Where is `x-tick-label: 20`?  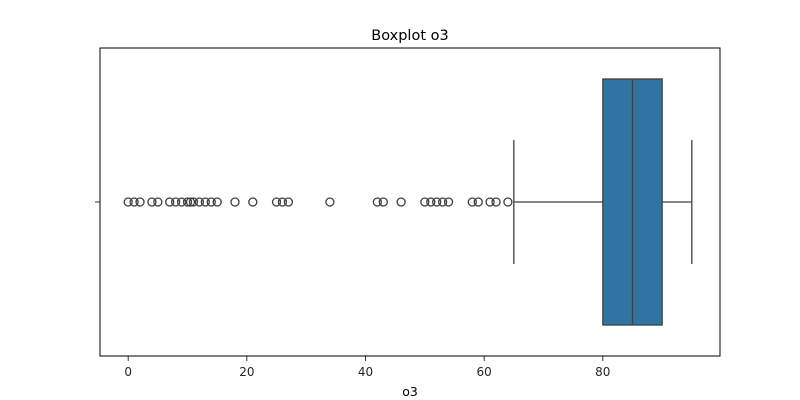 x-tick-label: 20 is located at coordinates (246, 372).